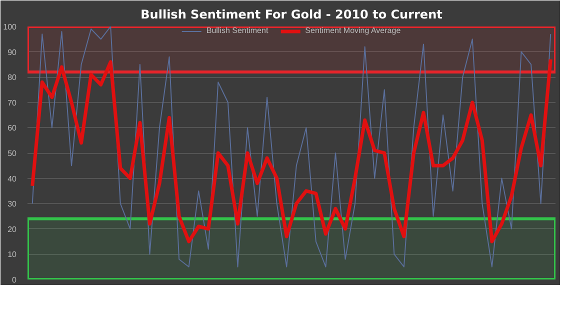 The image size is (564, 323). What do you see at coordinates (13, 77) in the screenshot?
I see `y-tick-label: 80` at bounding box center [13, 77].